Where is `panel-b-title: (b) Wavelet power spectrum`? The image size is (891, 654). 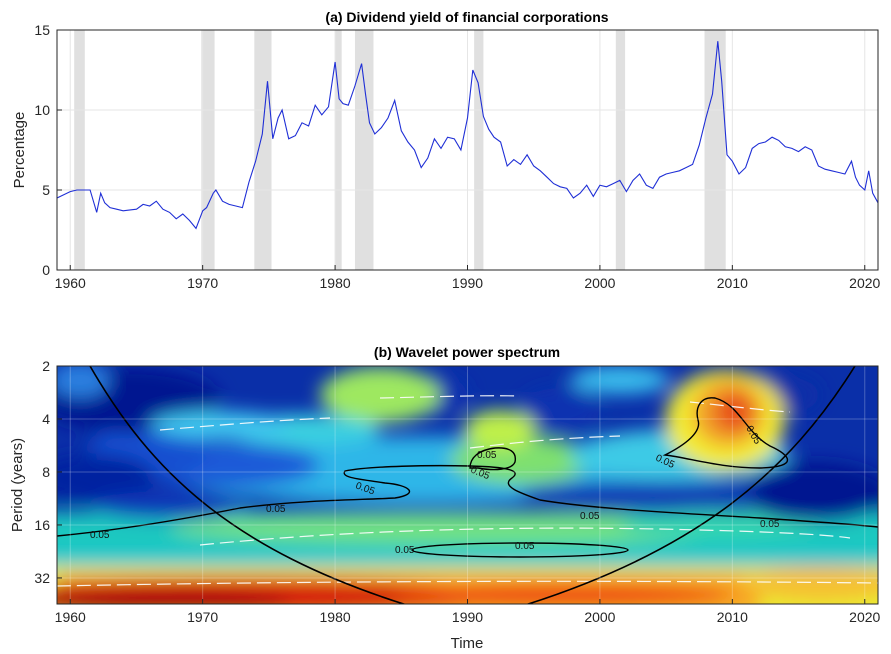
panel-b-title: (b) Wavelet power spectrum is located at coordinates (467, 352).